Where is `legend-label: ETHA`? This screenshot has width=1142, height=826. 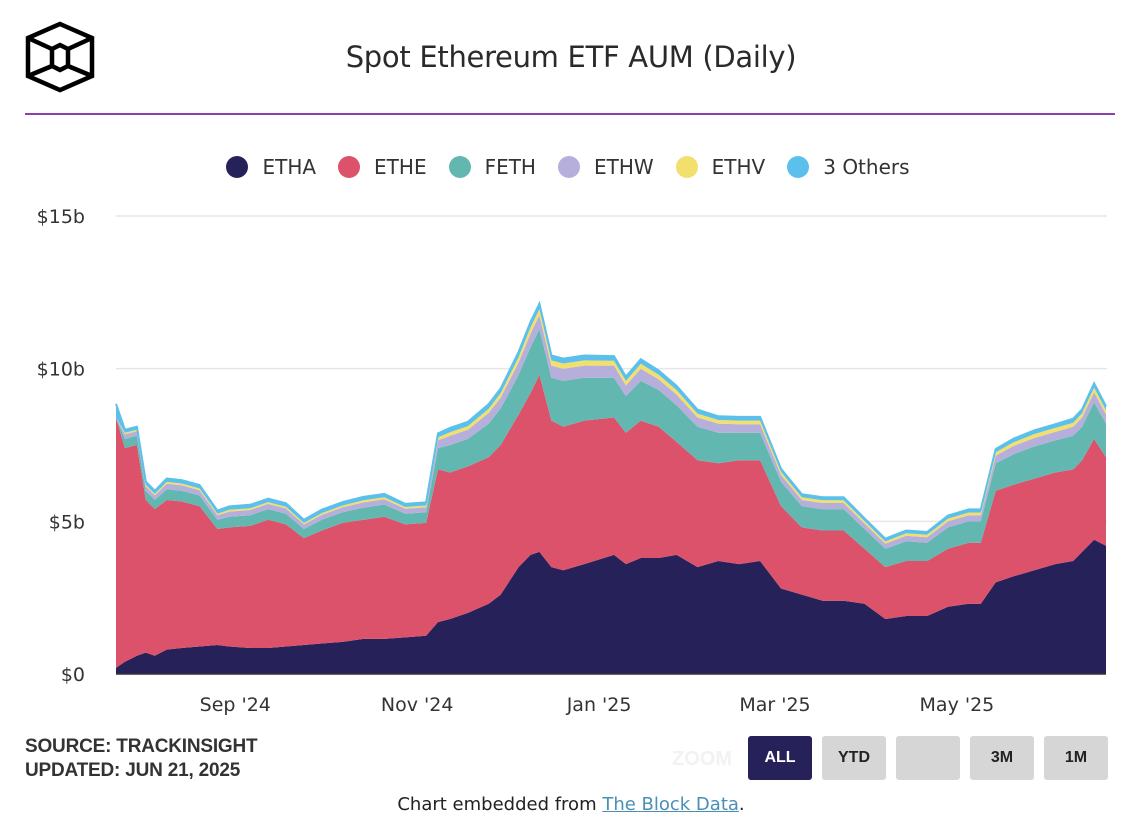
legend-label: ETHA is located at coordinates (289, 167).